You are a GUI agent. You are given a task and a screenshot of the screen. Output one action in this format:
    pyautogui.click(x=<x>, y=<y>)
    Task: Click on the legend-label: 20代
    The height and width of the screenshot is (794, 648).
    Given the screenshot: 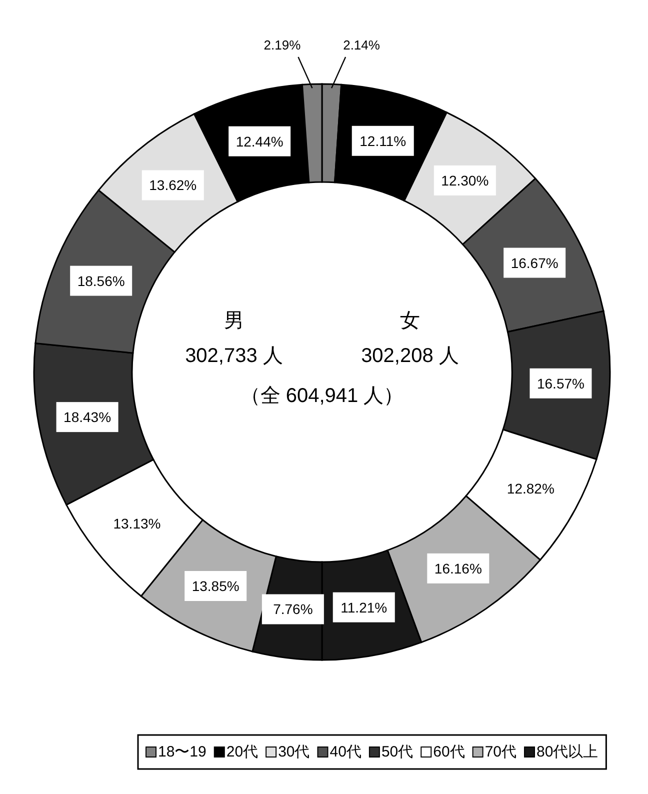 What is the action you would take?
    pyautogui.click(x=242, y=752)
    